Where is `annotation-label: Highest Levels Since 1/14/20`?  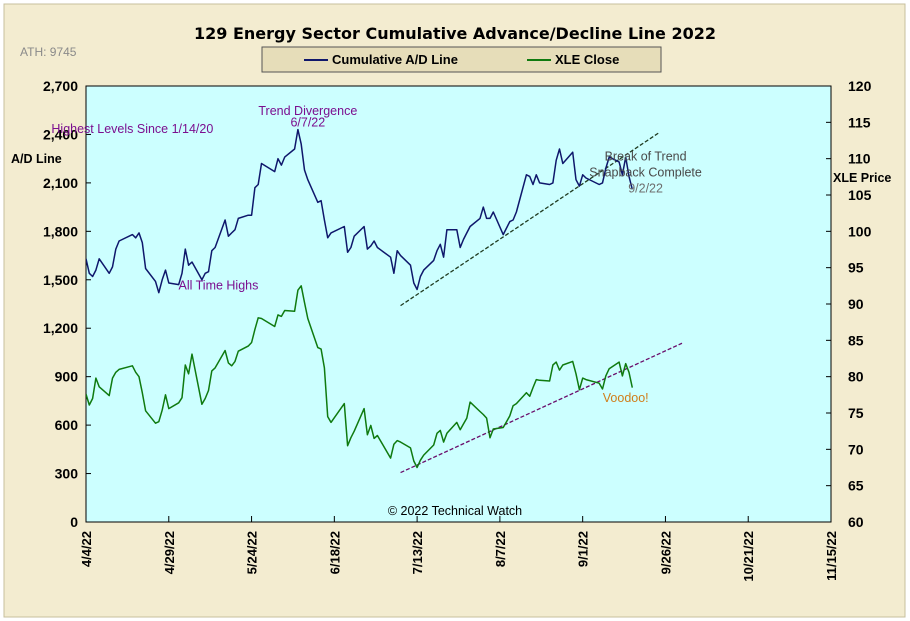
annotation-label: Highest Levels Since 1/14/20 is located at coordinates (132, 129).